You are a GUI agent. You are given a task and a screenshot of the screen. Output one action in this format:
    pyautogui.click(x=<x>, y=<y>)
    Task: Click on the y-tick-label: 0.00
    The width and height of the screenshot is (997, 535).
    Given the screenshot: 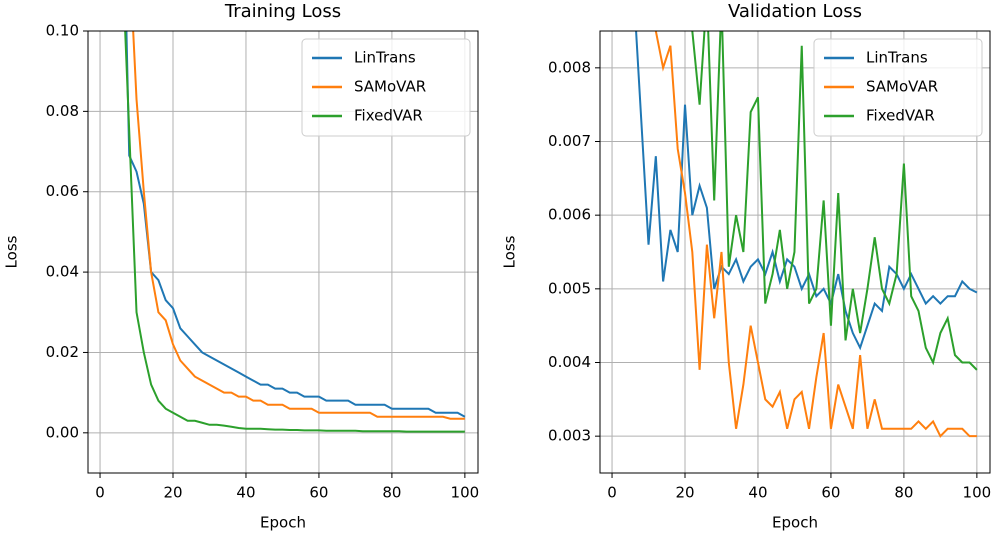 What is the action you would take?
    pyautogui.click(x=62, y=432)
    